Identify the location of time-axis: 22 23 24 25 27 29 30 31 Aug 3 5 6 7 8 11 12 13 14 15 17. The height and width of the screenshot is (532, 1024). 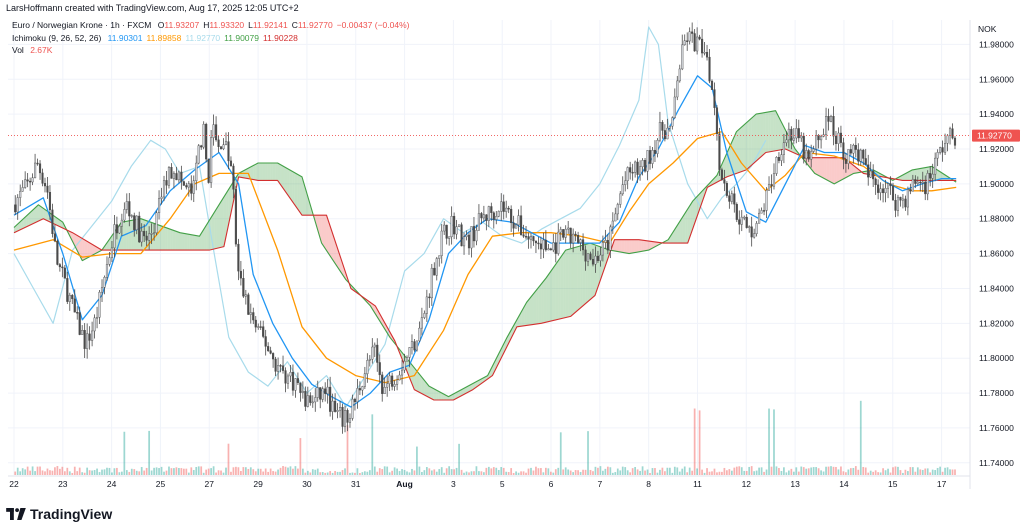
(489, 482).